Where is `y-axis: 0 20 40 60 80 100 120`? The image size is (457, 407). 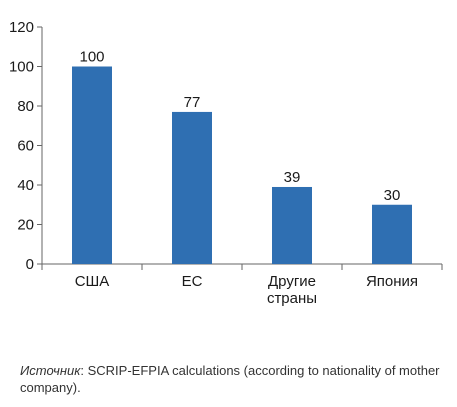
y-axis: 0 20 40 60 80 100 120 is located at coordinates (26, 146).